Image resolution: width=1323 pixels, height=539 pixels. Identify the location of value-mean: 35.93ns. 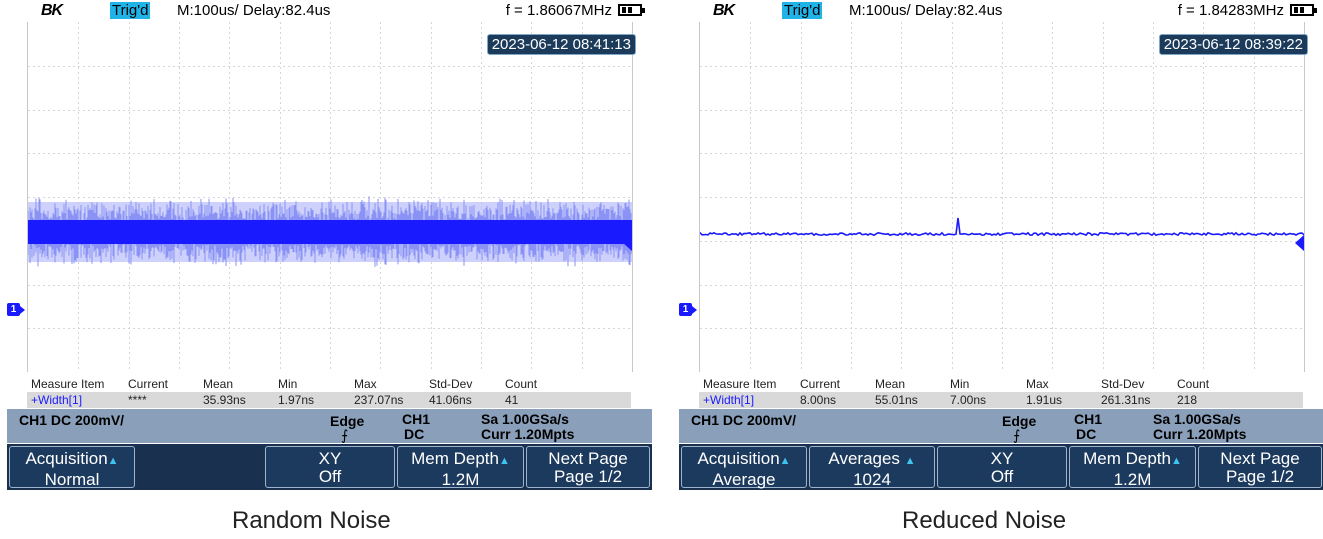
(224, 400).